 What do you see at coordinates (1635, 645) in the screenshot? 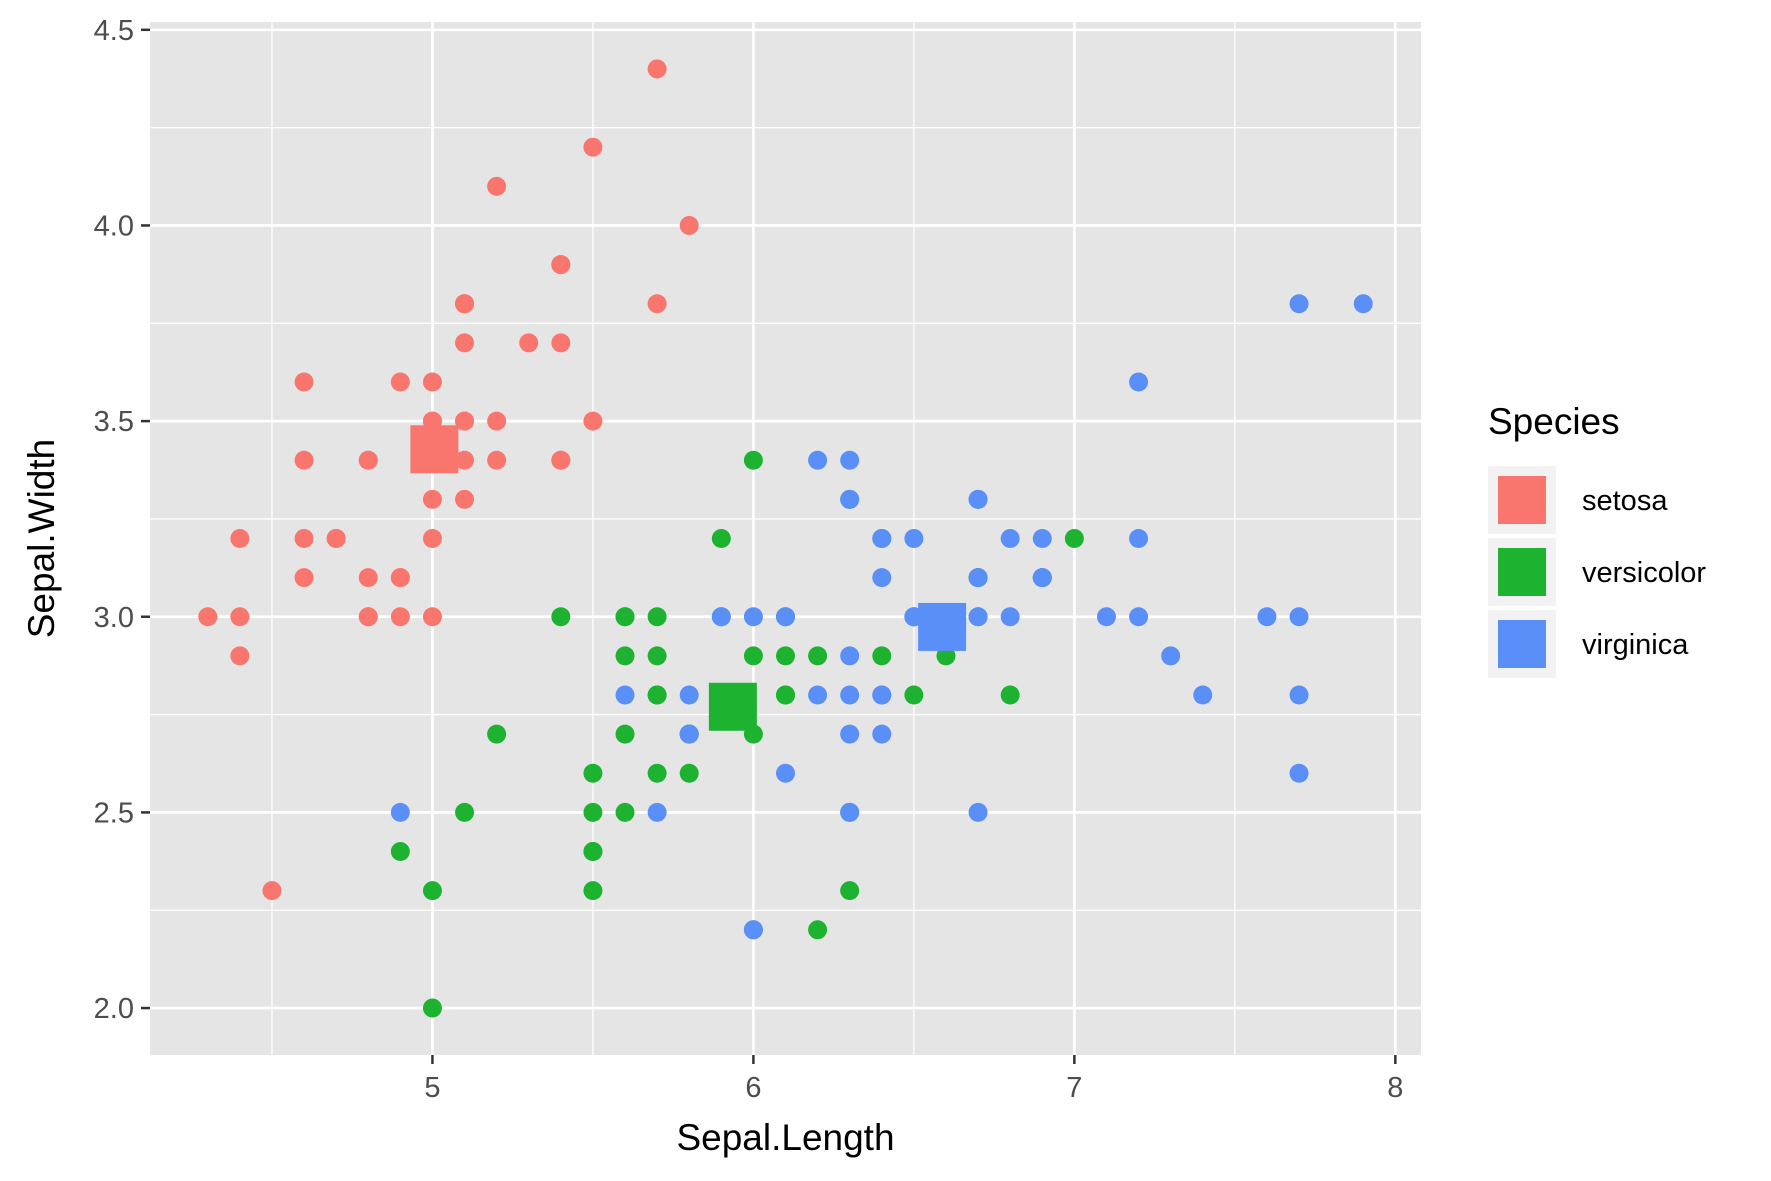
I see `legend-label-virginica: virginica` at bounding box center [1635, 645].